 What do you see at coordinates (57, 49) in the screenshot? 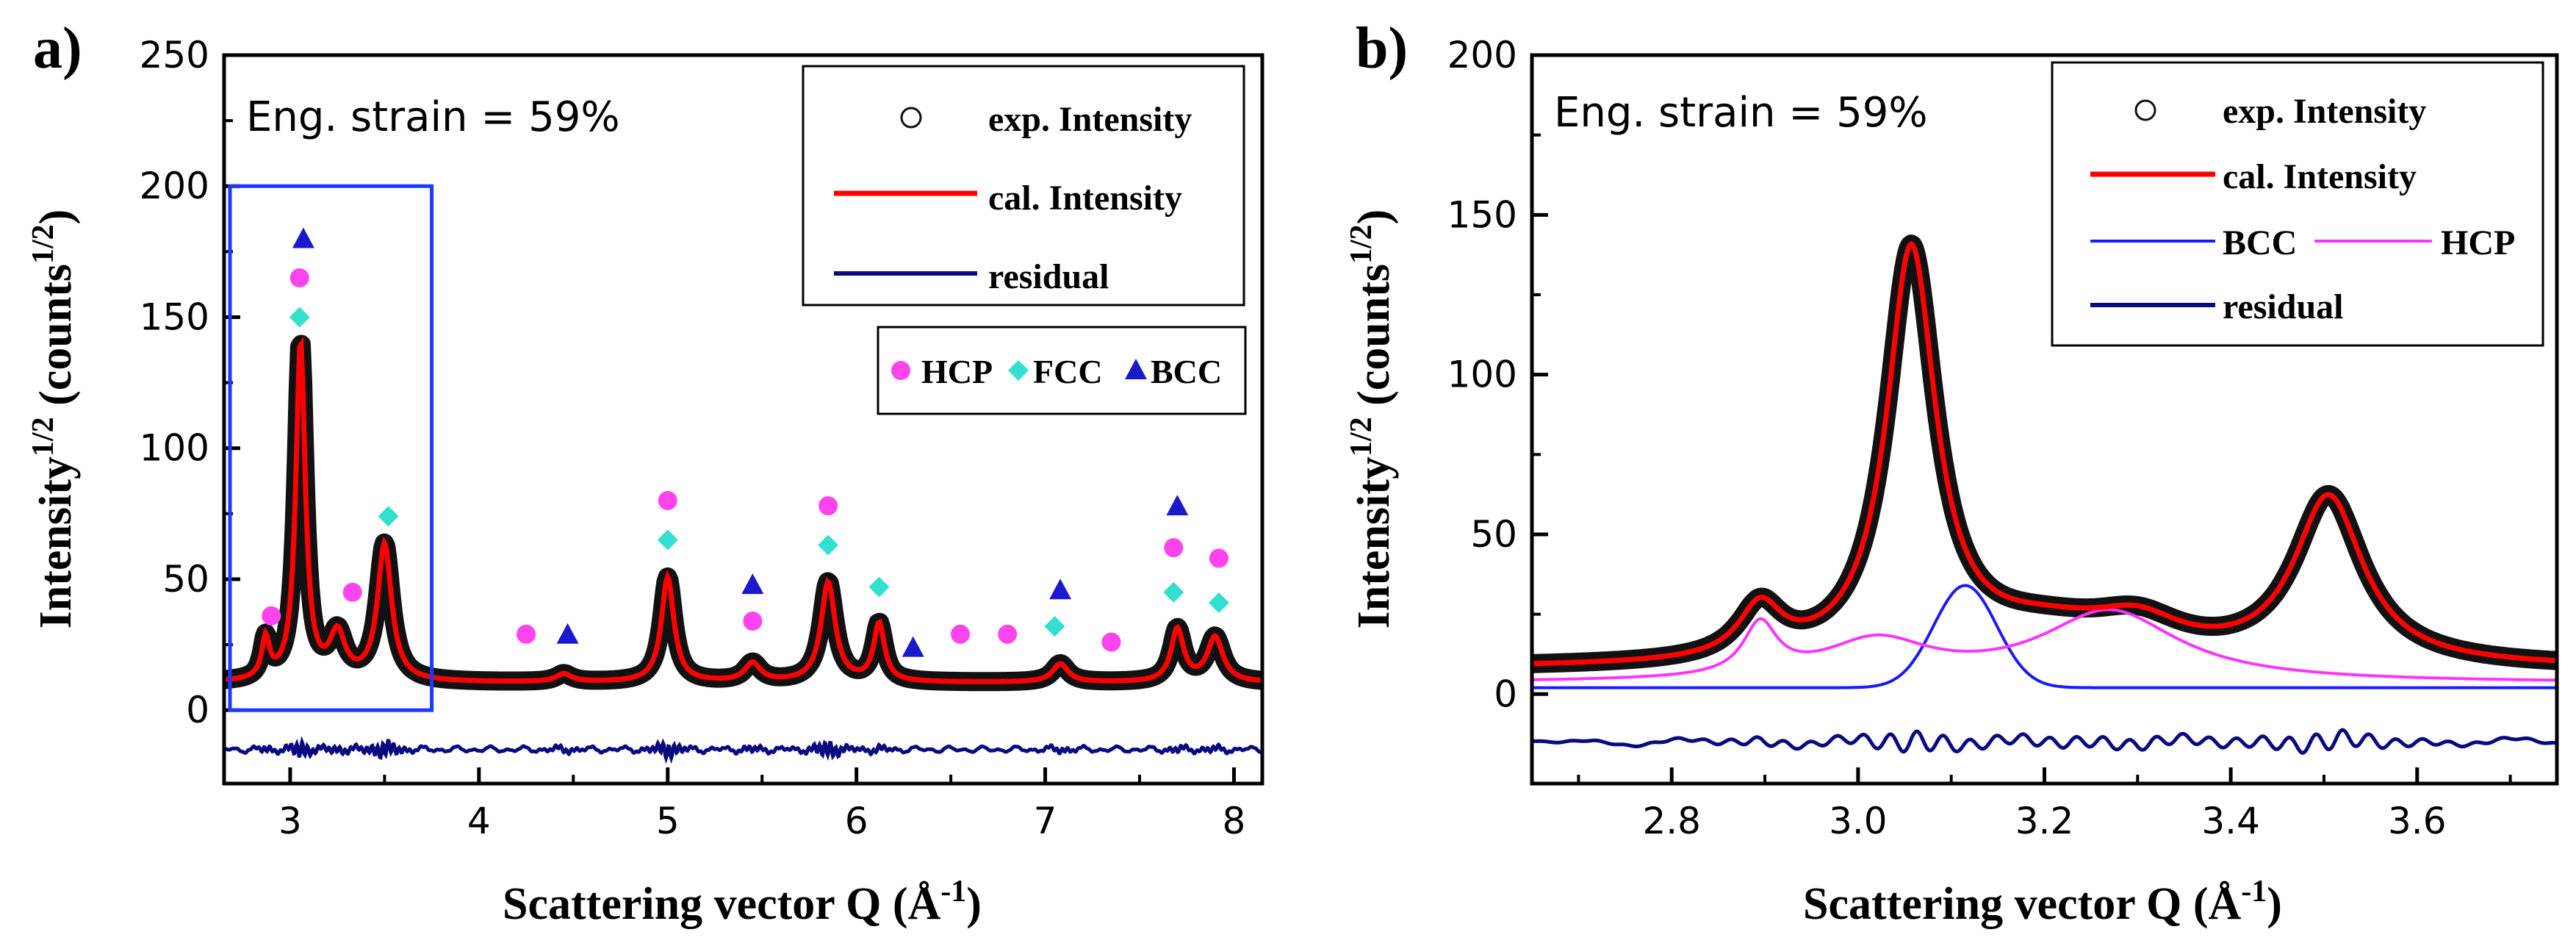
I see `panel-a-label: a)` at bounding box center [57, 49].